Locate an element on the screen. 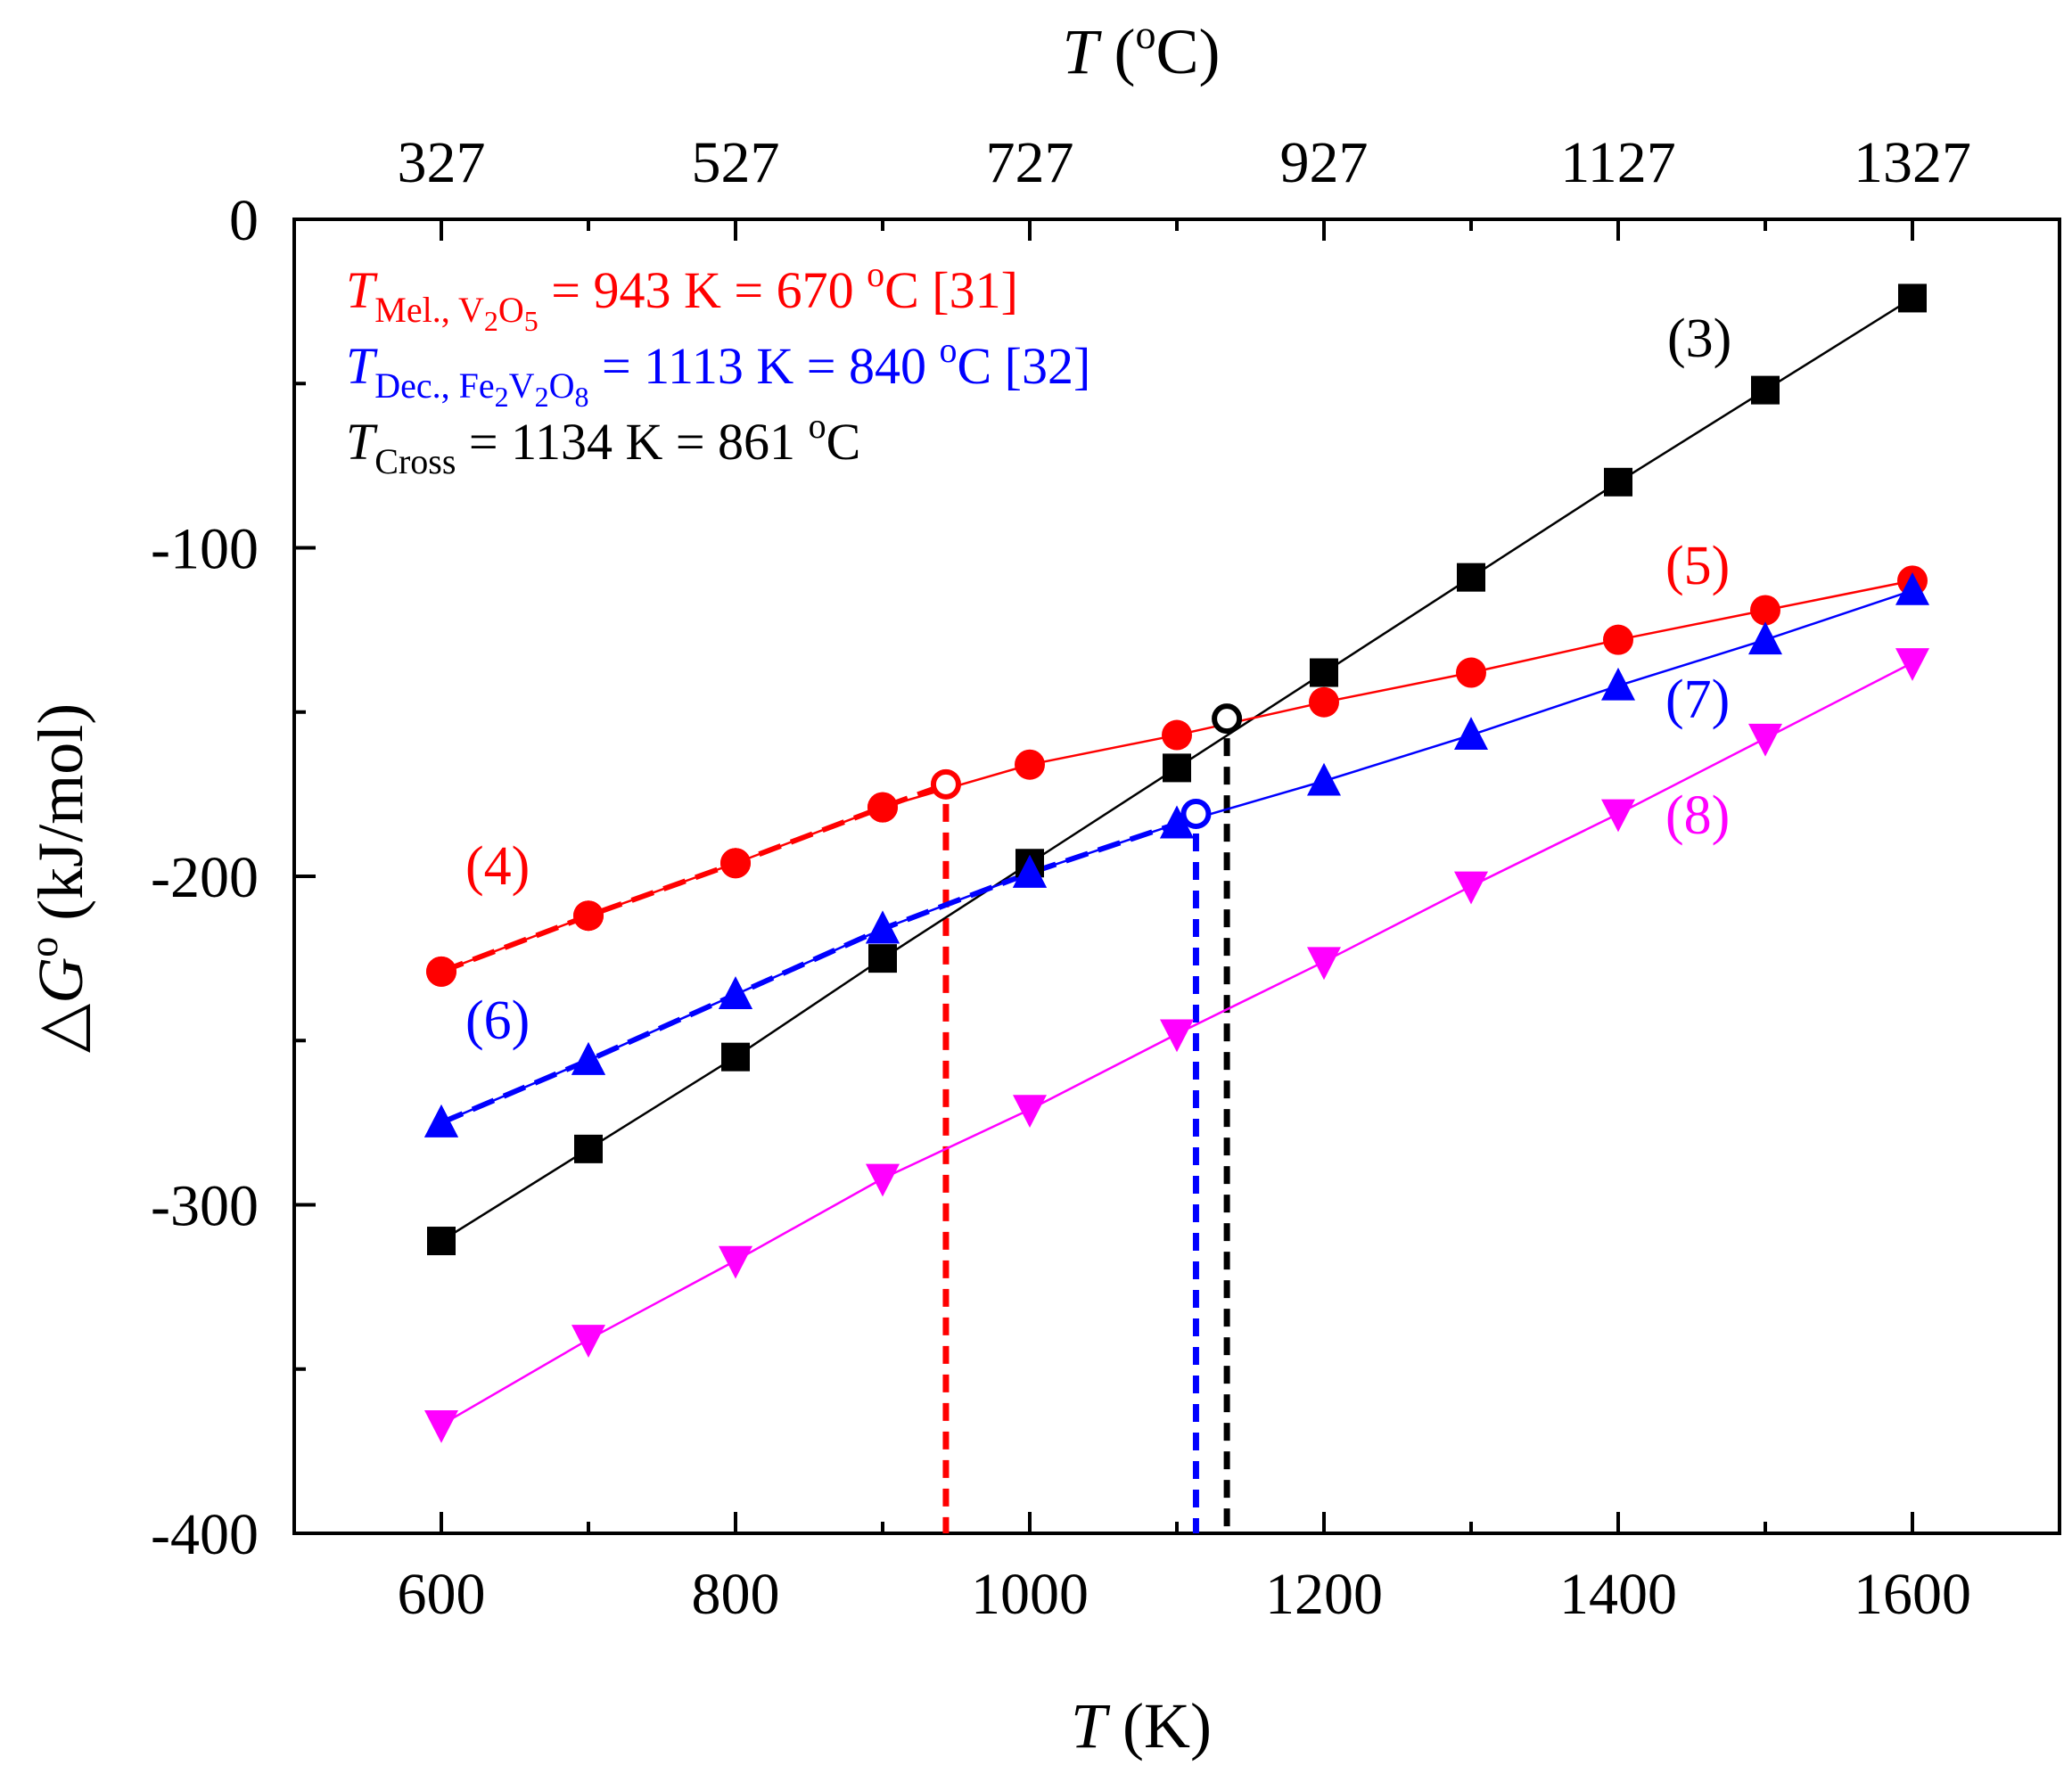 The image size is (2072, 1774). y-tick-label: 0 is located at coordinates (244, 220).